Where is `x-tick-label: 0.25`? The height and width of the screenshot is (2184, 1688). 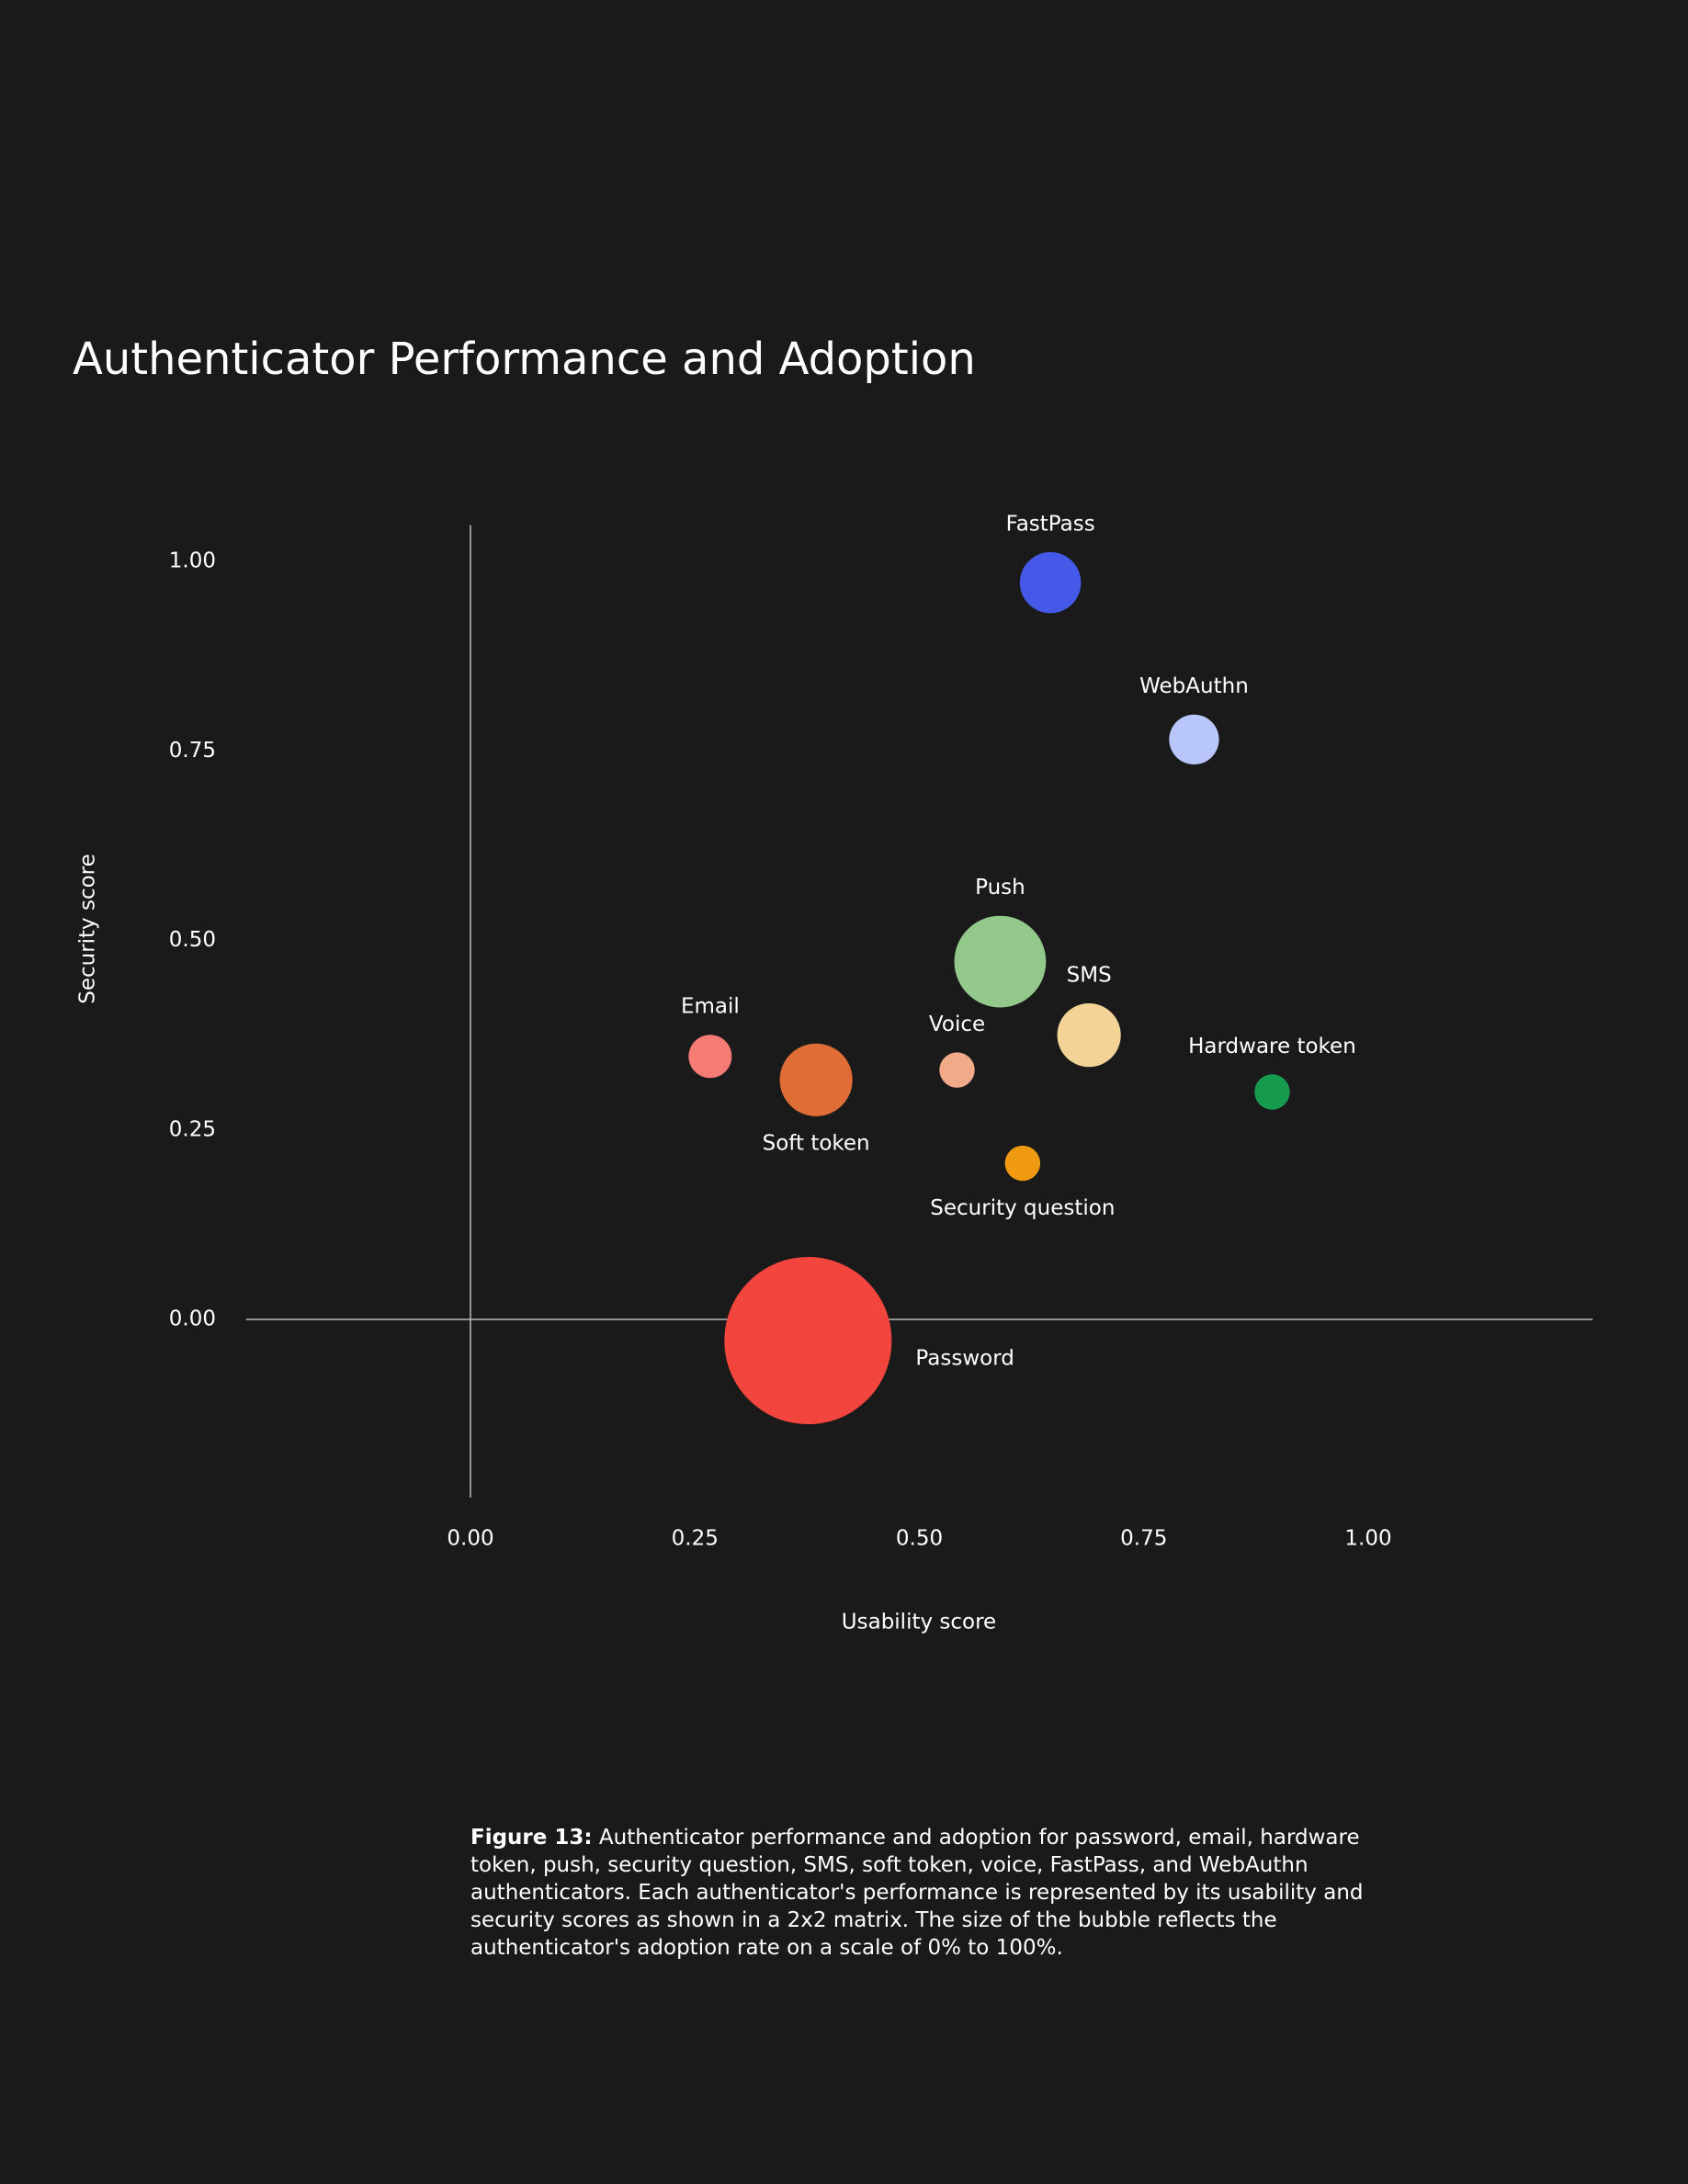 x-tick-label: 0.25 is located at coordinates (695, 1539).